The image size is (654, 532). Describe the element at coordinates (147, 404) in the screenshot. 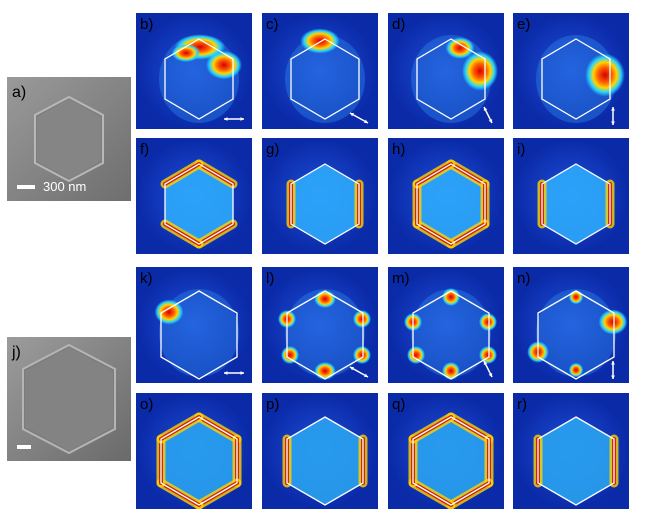

I see `panel-label-o: o)` at that location.